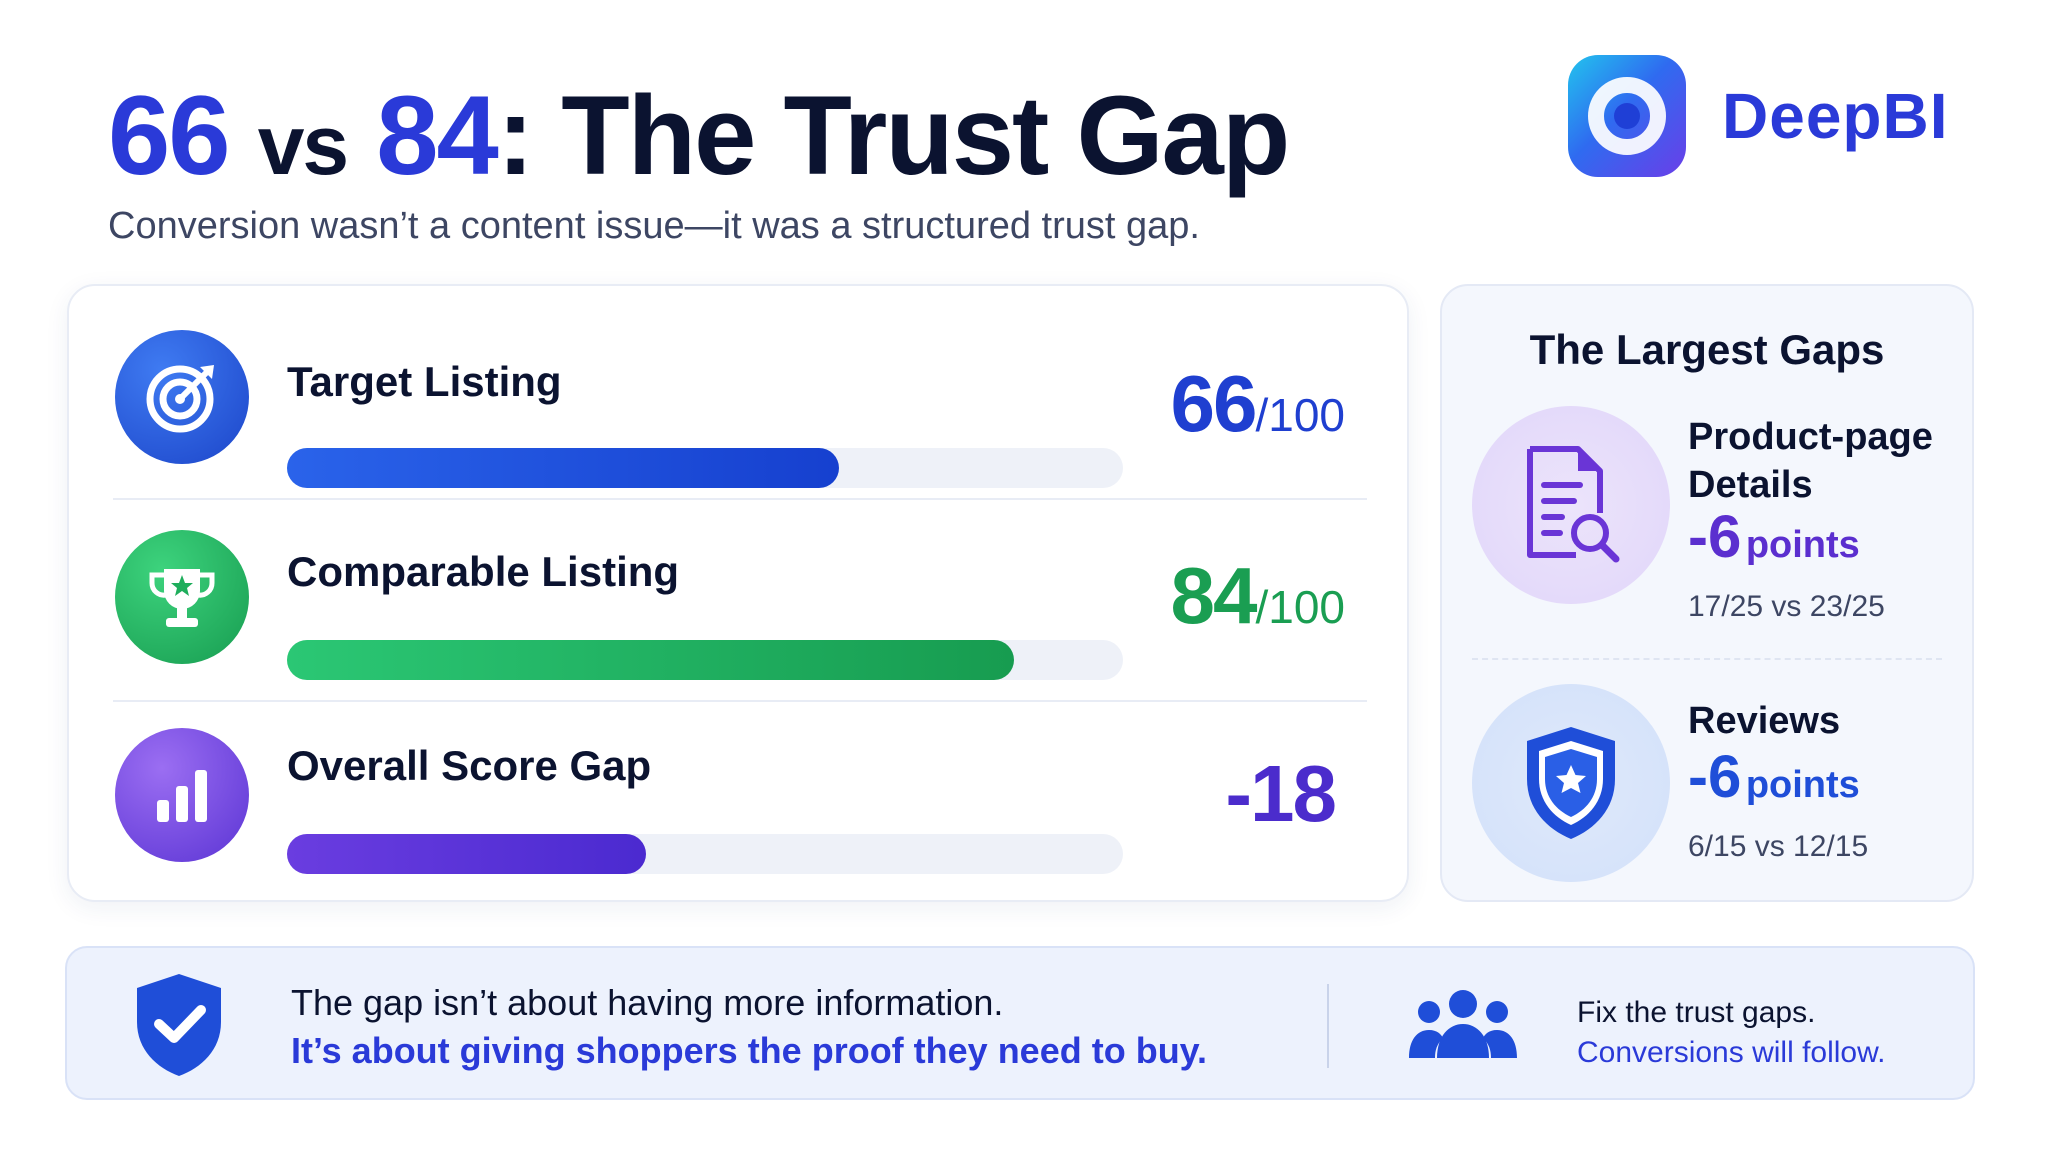 The width and height of the screenshot is (2048, 1152). I want to click on gap-name-product-page: Product-page Details, so click(1810, 461).